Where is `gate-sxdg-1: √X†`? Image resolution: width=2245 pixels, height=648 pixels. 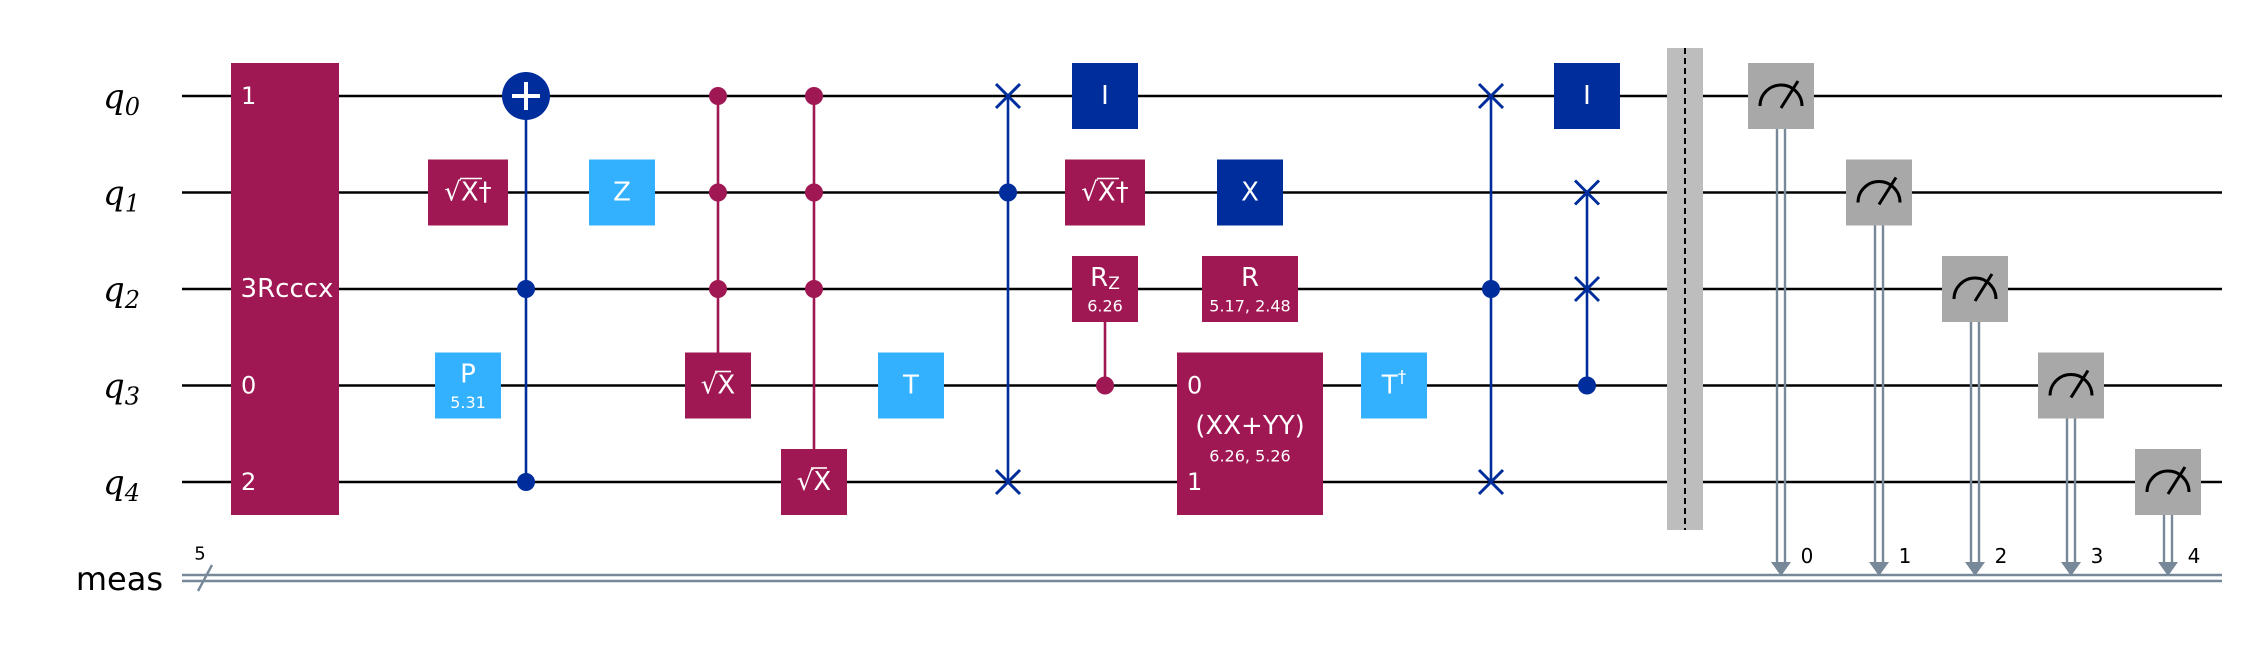
gate-sxdg-1: √X† is located at coordinates (468, 192).